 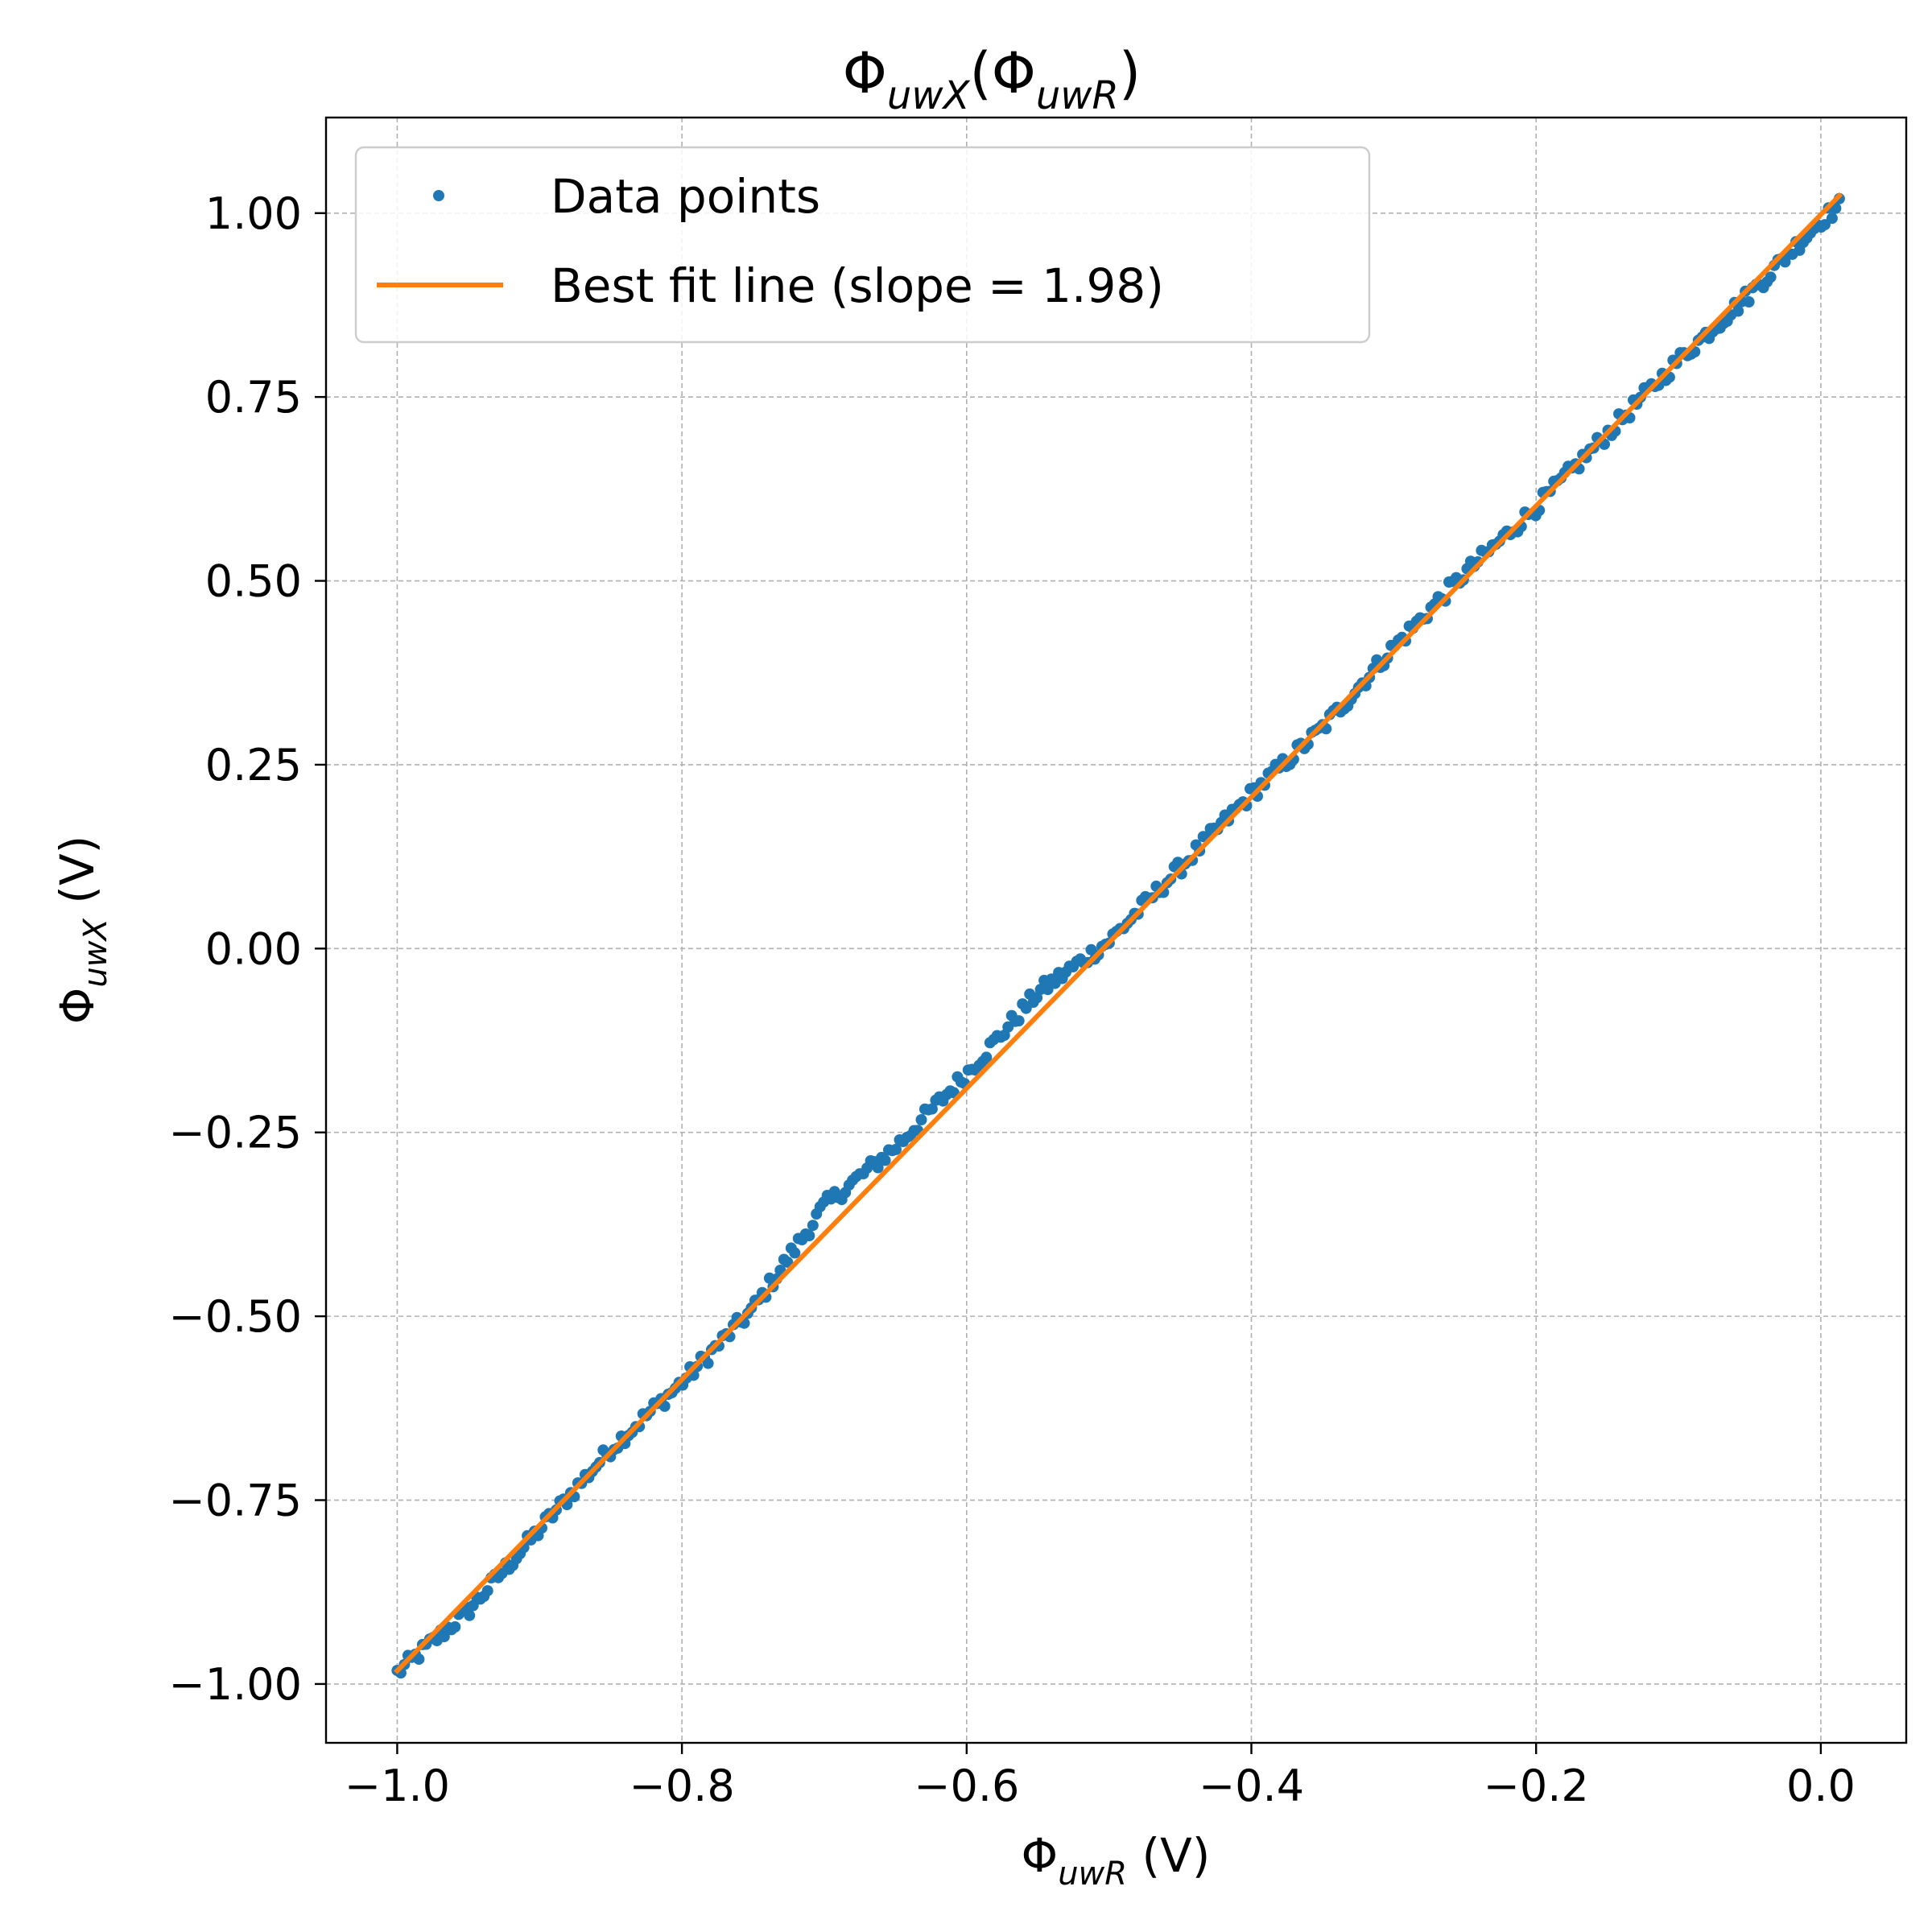 What do you see at coordinates (1130, 73) in the screenshot?
I see `title-close: )` at bounding box center [1130, 73].